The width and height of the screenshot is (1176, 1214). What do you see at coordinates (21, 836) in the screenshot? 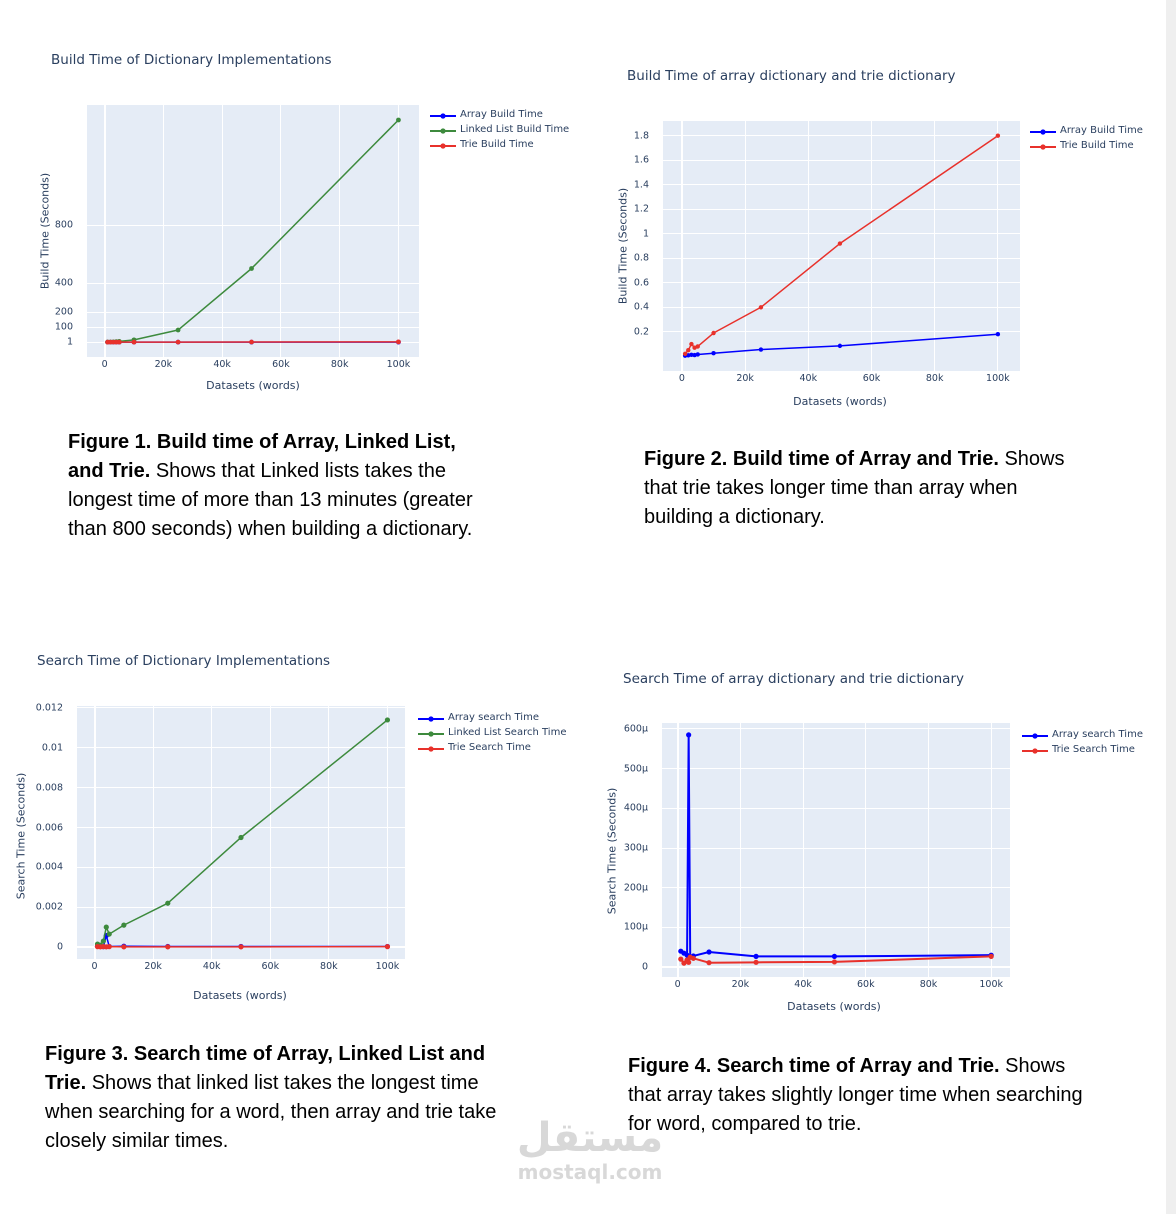
I see `y-axis-label: Search Time (Seconds)` at bounding box center [21, 836].